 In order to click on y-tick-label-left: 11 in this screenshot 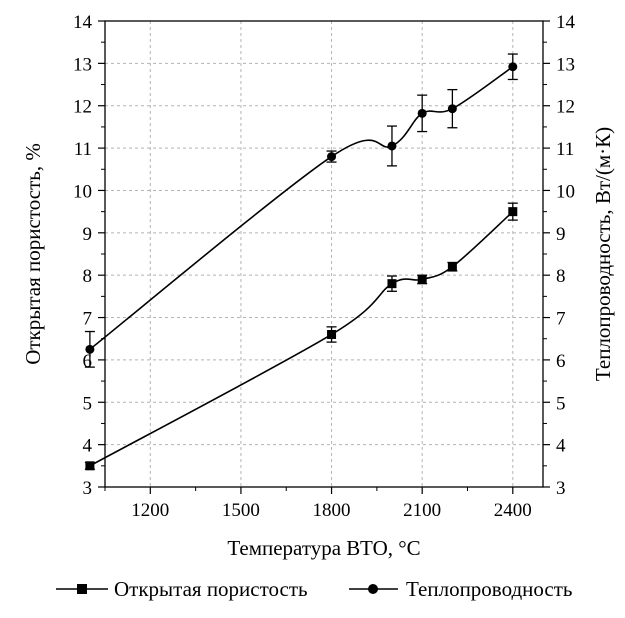, I will do `click(83, 149)`.